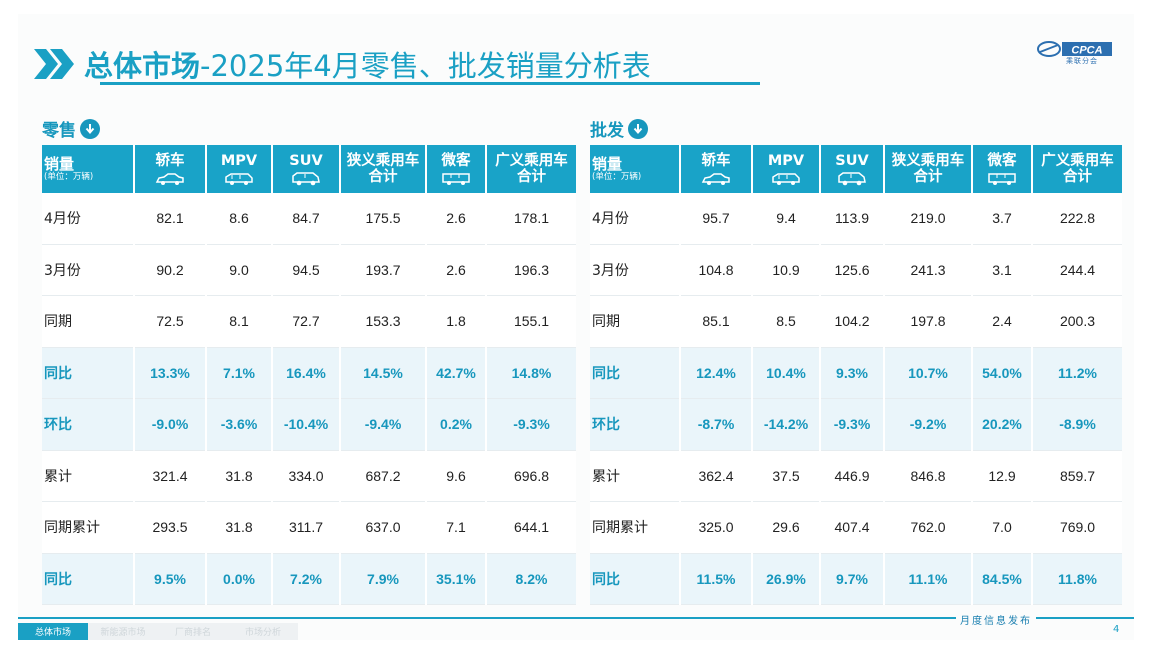  Describe the element at coordinates (456, 579) in the screenshot. I see `table-cell: 35.1%` at that location.